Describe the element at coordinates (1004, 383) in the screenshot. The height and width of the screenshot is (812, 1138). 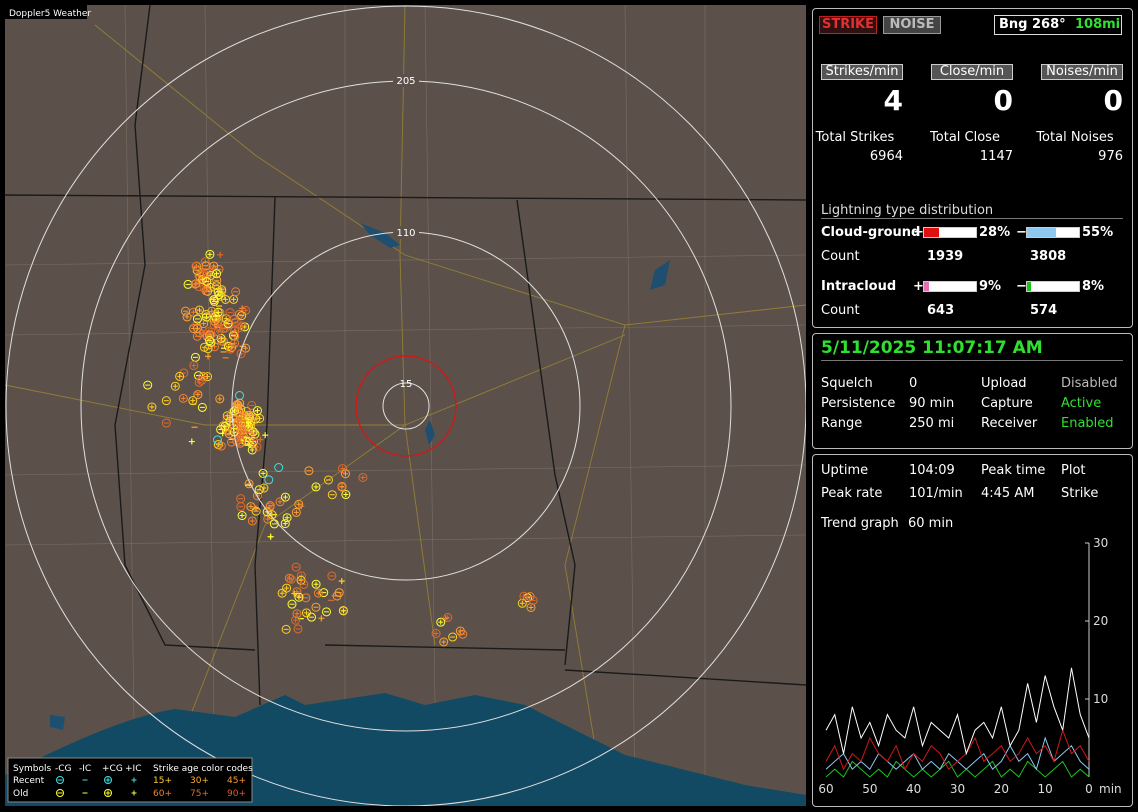
I see `setting: Upload` at that location.